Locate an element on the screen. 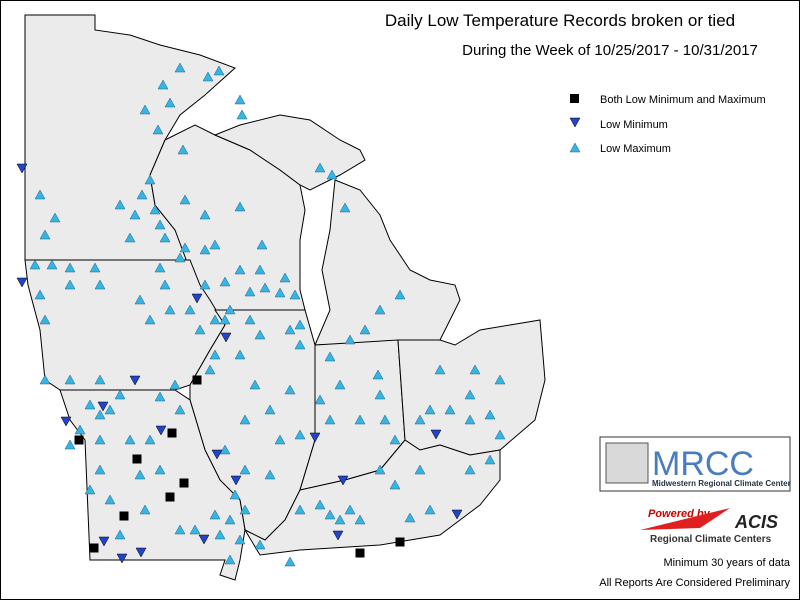  acis-logo: Powered by ACIS Regional Climate Centers is located at coordinates (709, 526).